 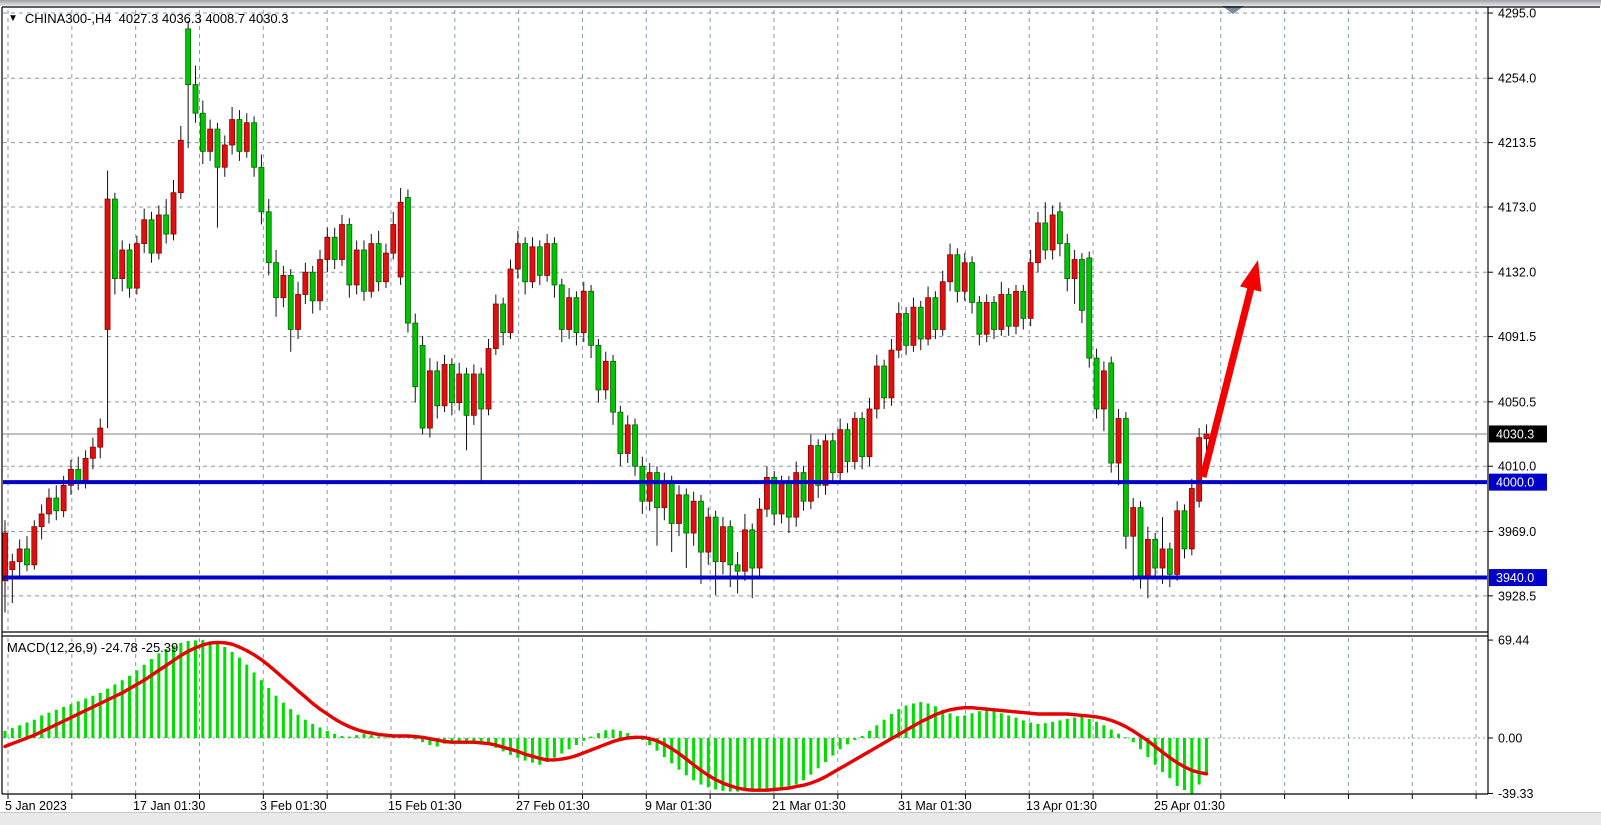 I want to click on price-axis-label: 4295.0, so click(x=1517, y=14).